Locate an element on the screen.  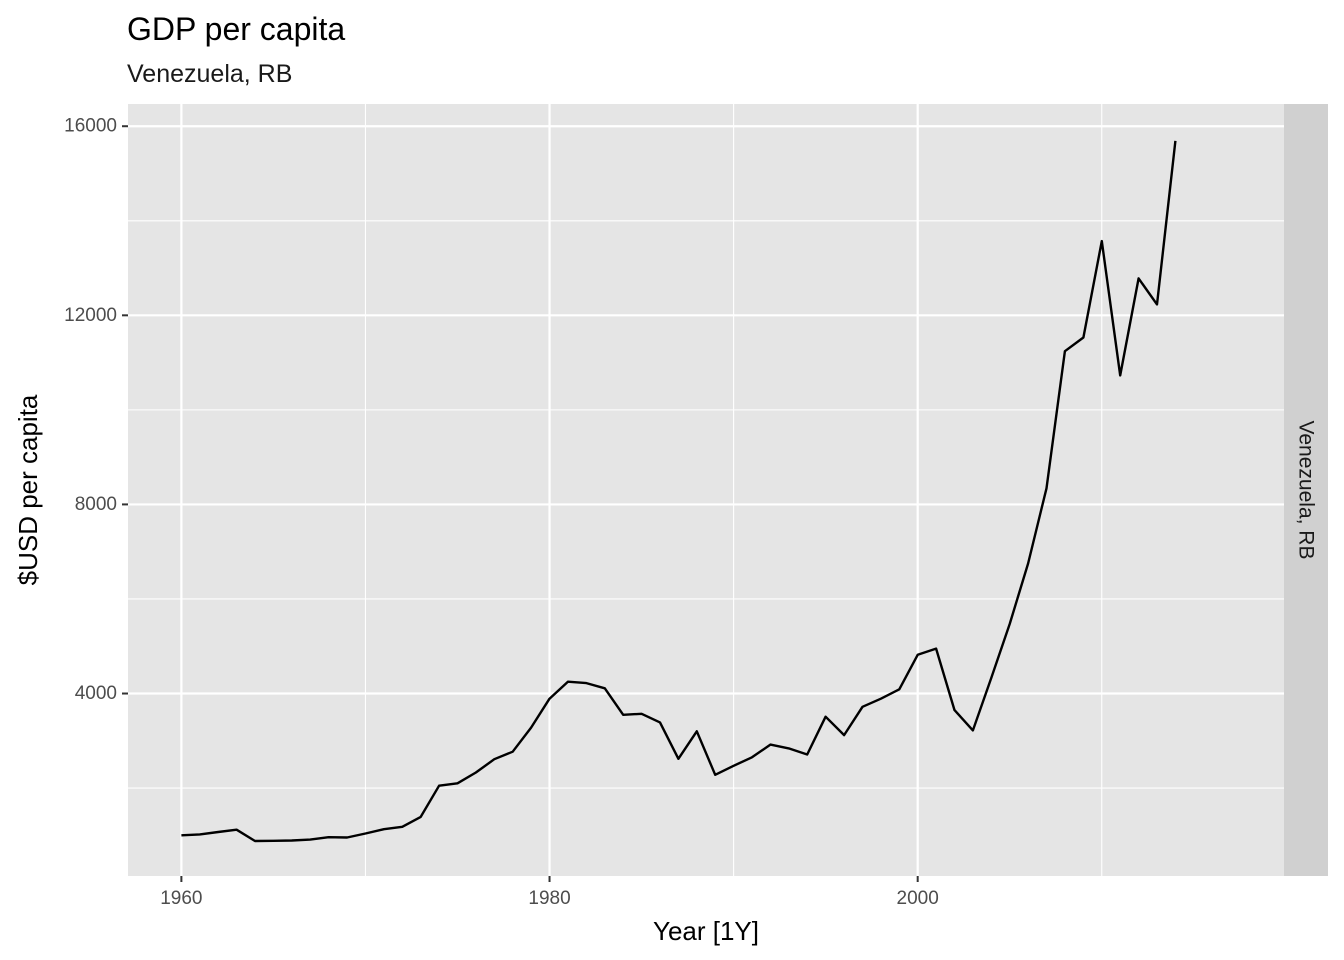
chart-title: GDP per capita is located at coordinates (236, 29).